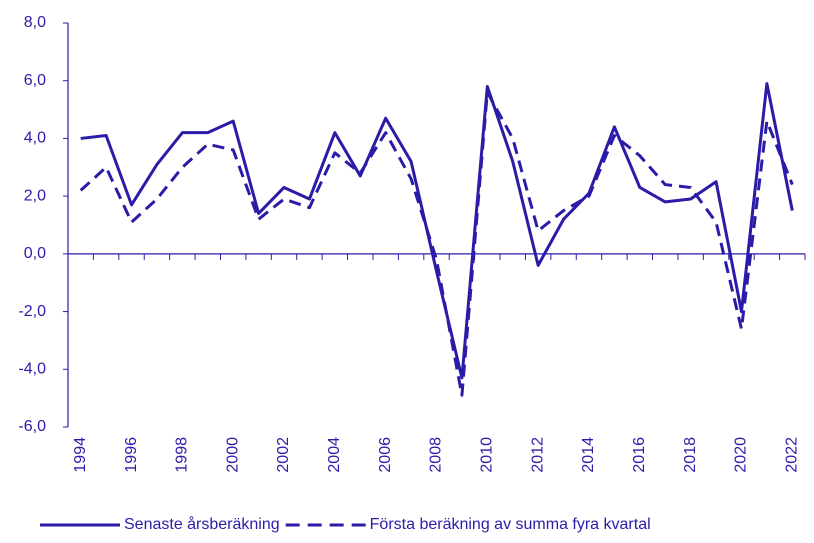 Image resolution: width=814 pixels, height=543 pixels. I want to click on x-tick-label: 2002, so click(283, 455).